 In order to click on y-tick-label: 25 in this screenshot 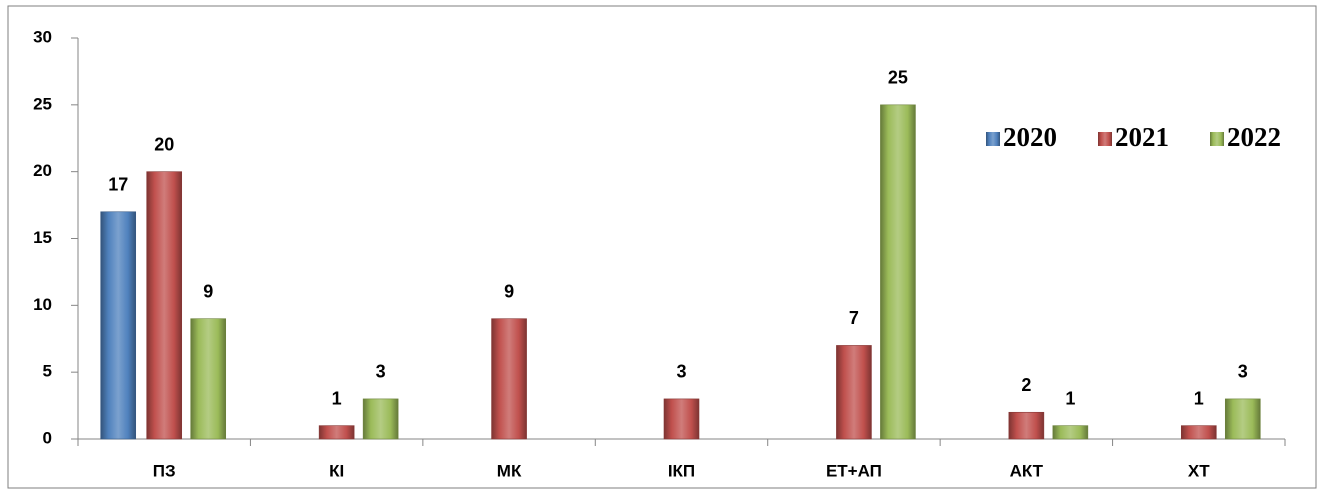, I will do `click(42, 103)`.